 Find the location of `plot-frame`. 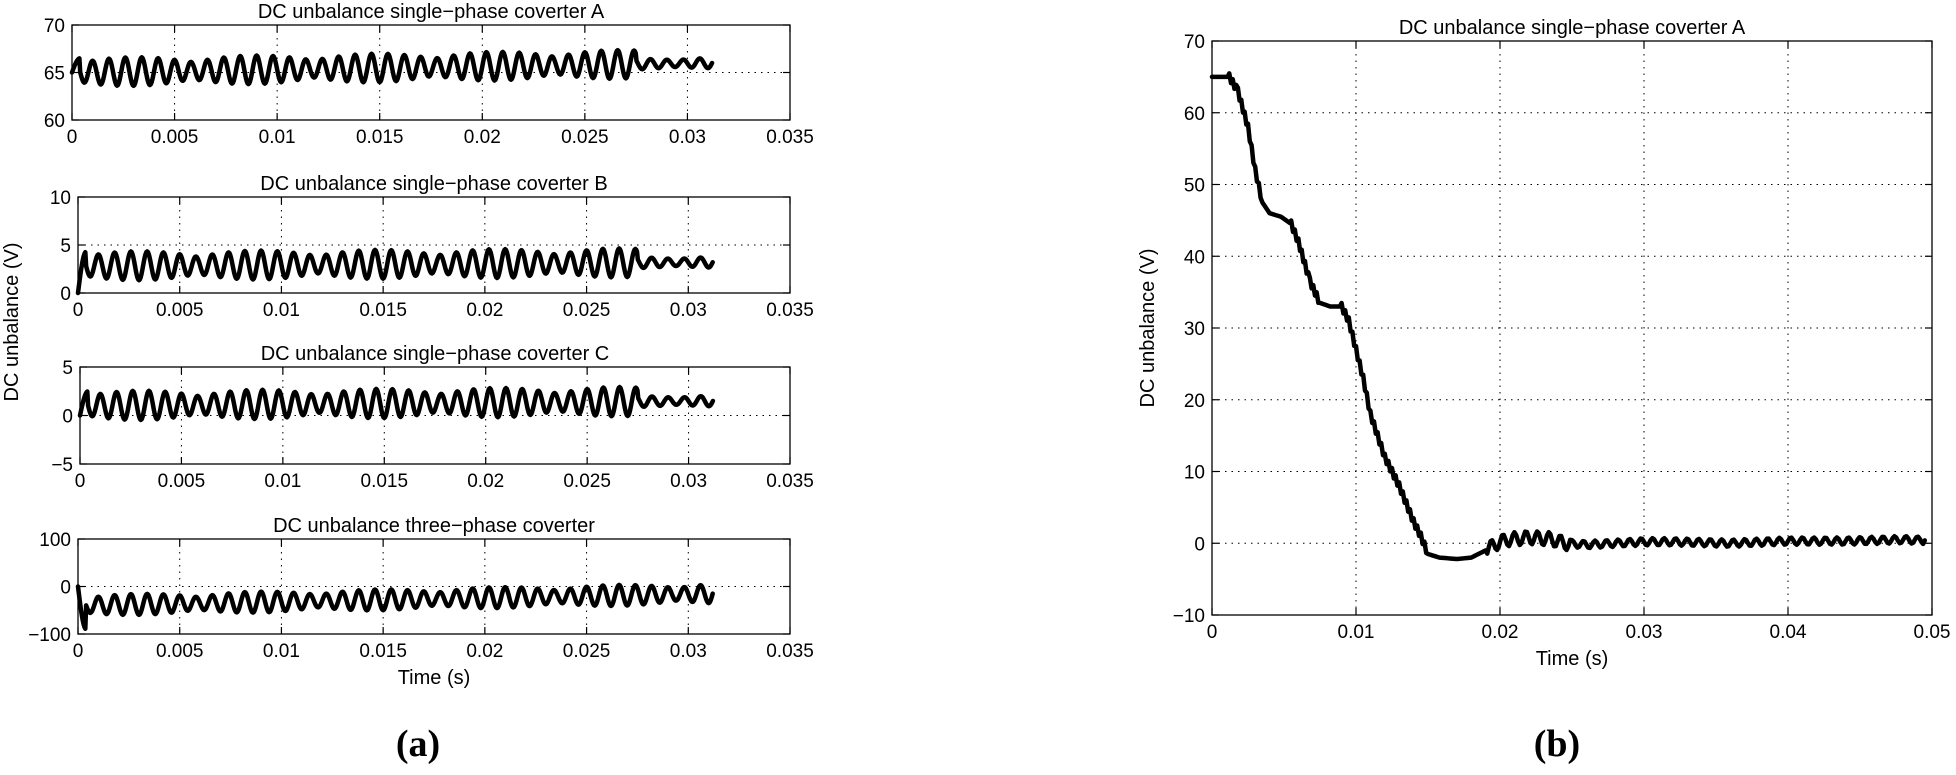

plot-frame is located at coordinates (435, 415).